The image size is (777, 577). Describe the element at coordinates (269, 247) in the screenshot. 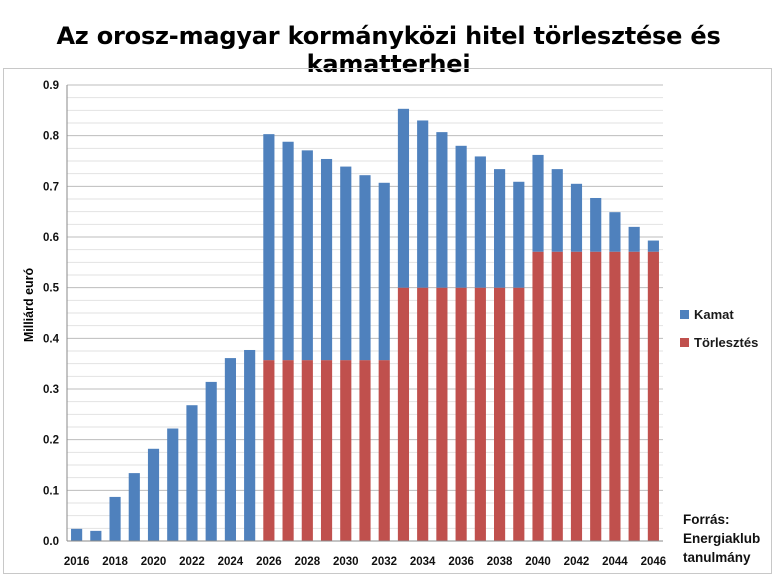

I see `bar-kamat-2026` at that location.